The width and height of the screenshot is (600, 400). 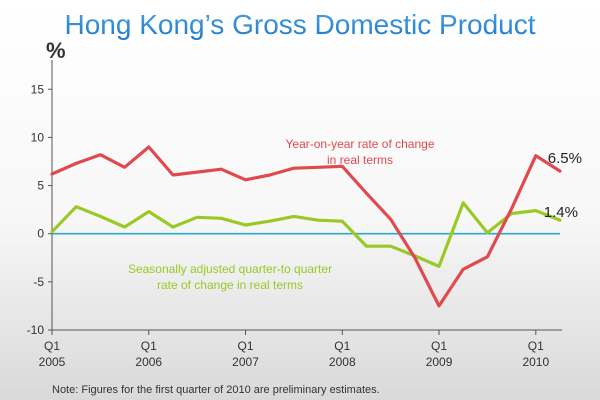 I want to click on y-tick-label: 15, so click(x=38, y=89).